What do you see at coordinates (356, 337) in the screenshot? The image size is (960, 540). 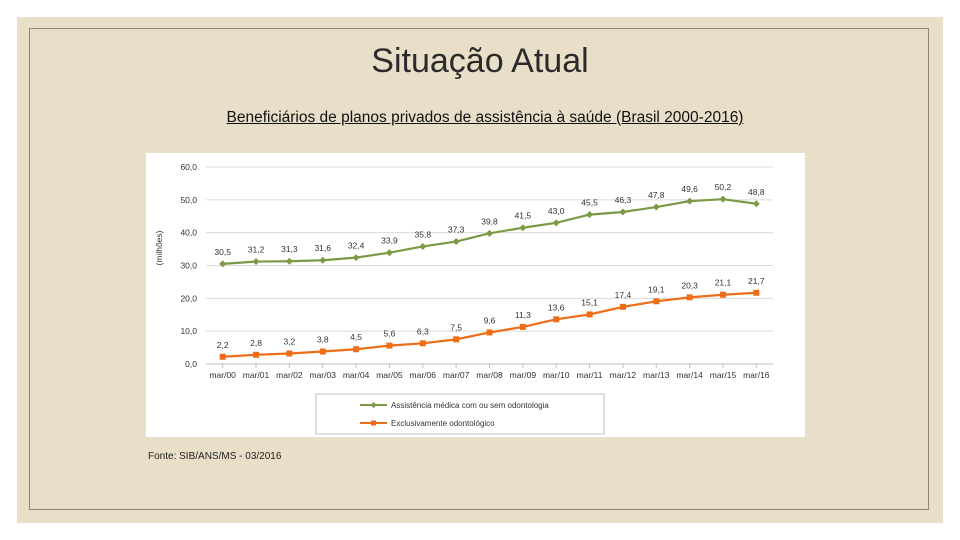 I see `data-label: 4,5` at bounding box center [356, 337].